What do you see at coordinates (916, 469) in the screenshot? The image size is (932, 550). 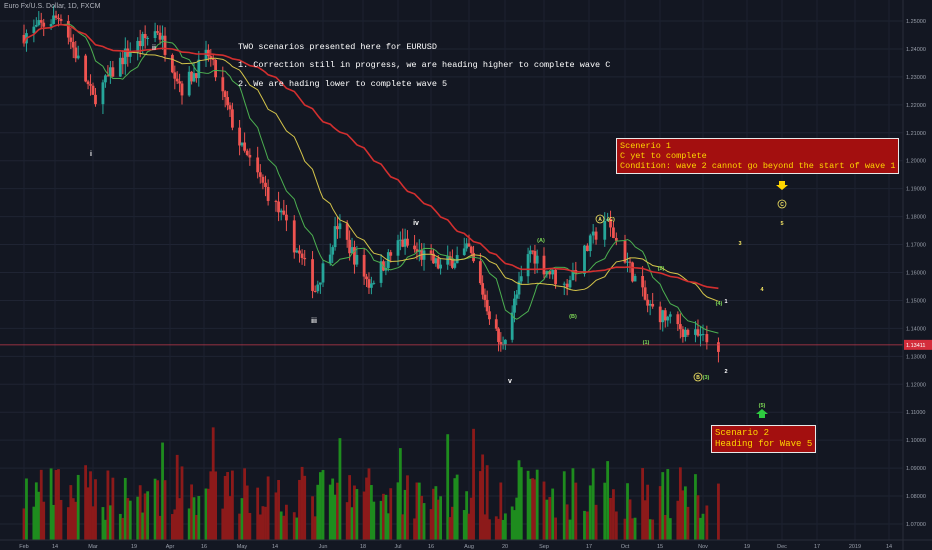 I see `price-tick-label: 1.09000` at bounding box center [916, 469].